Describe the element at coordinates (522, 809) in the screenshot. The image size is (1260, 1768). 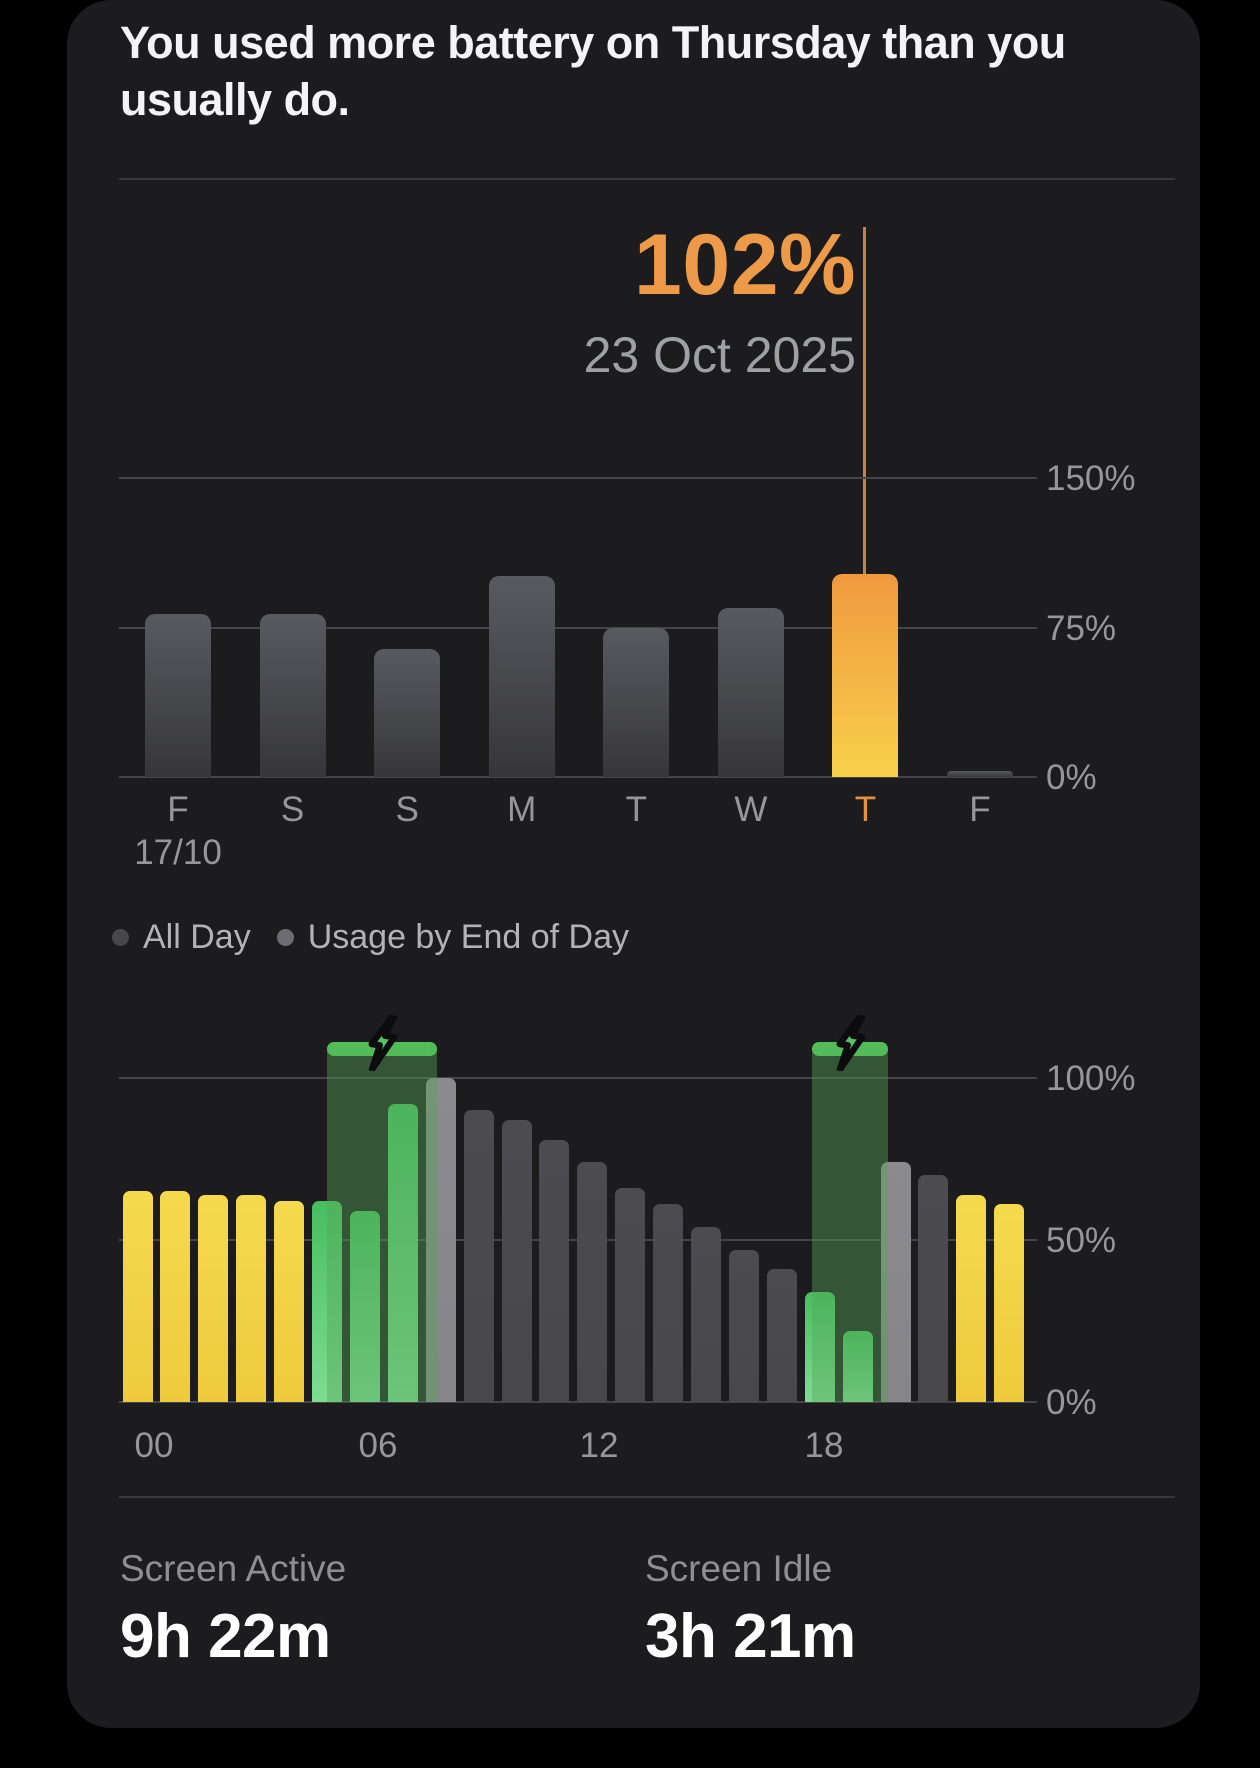
I see `weekly-day-label: M` at that location.